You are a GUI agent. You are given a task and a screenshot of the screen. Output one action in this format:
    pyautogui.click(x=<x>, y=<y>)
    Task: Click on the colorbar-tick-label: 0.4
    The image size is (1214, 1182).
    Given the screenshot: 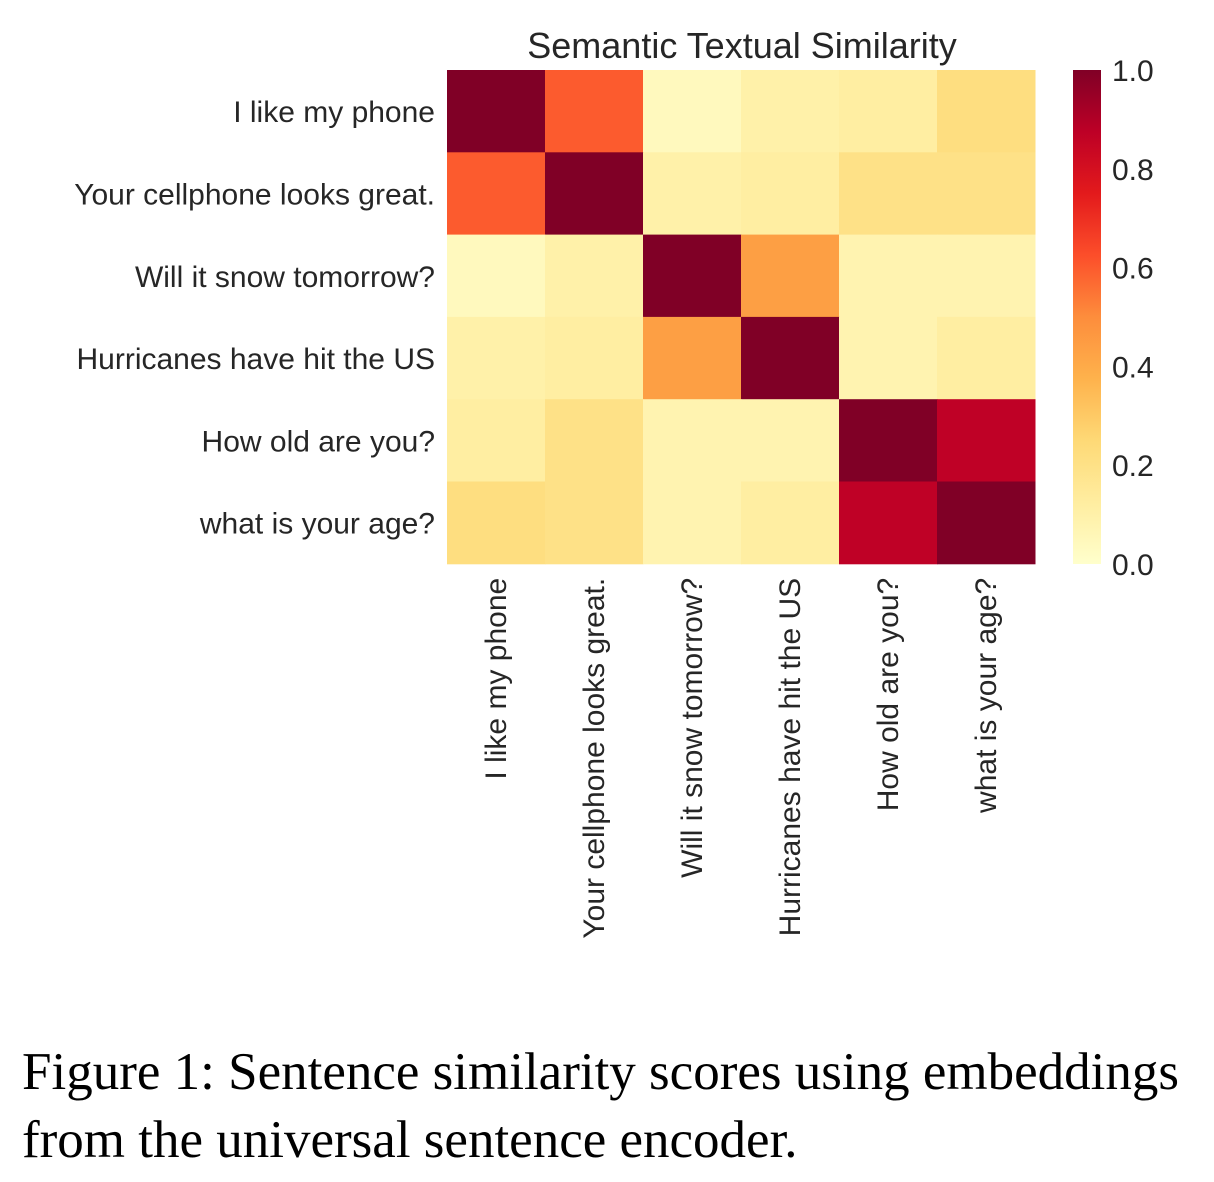 What is the action you would take?
    pyautogui.click(x=1133, y=367)
    